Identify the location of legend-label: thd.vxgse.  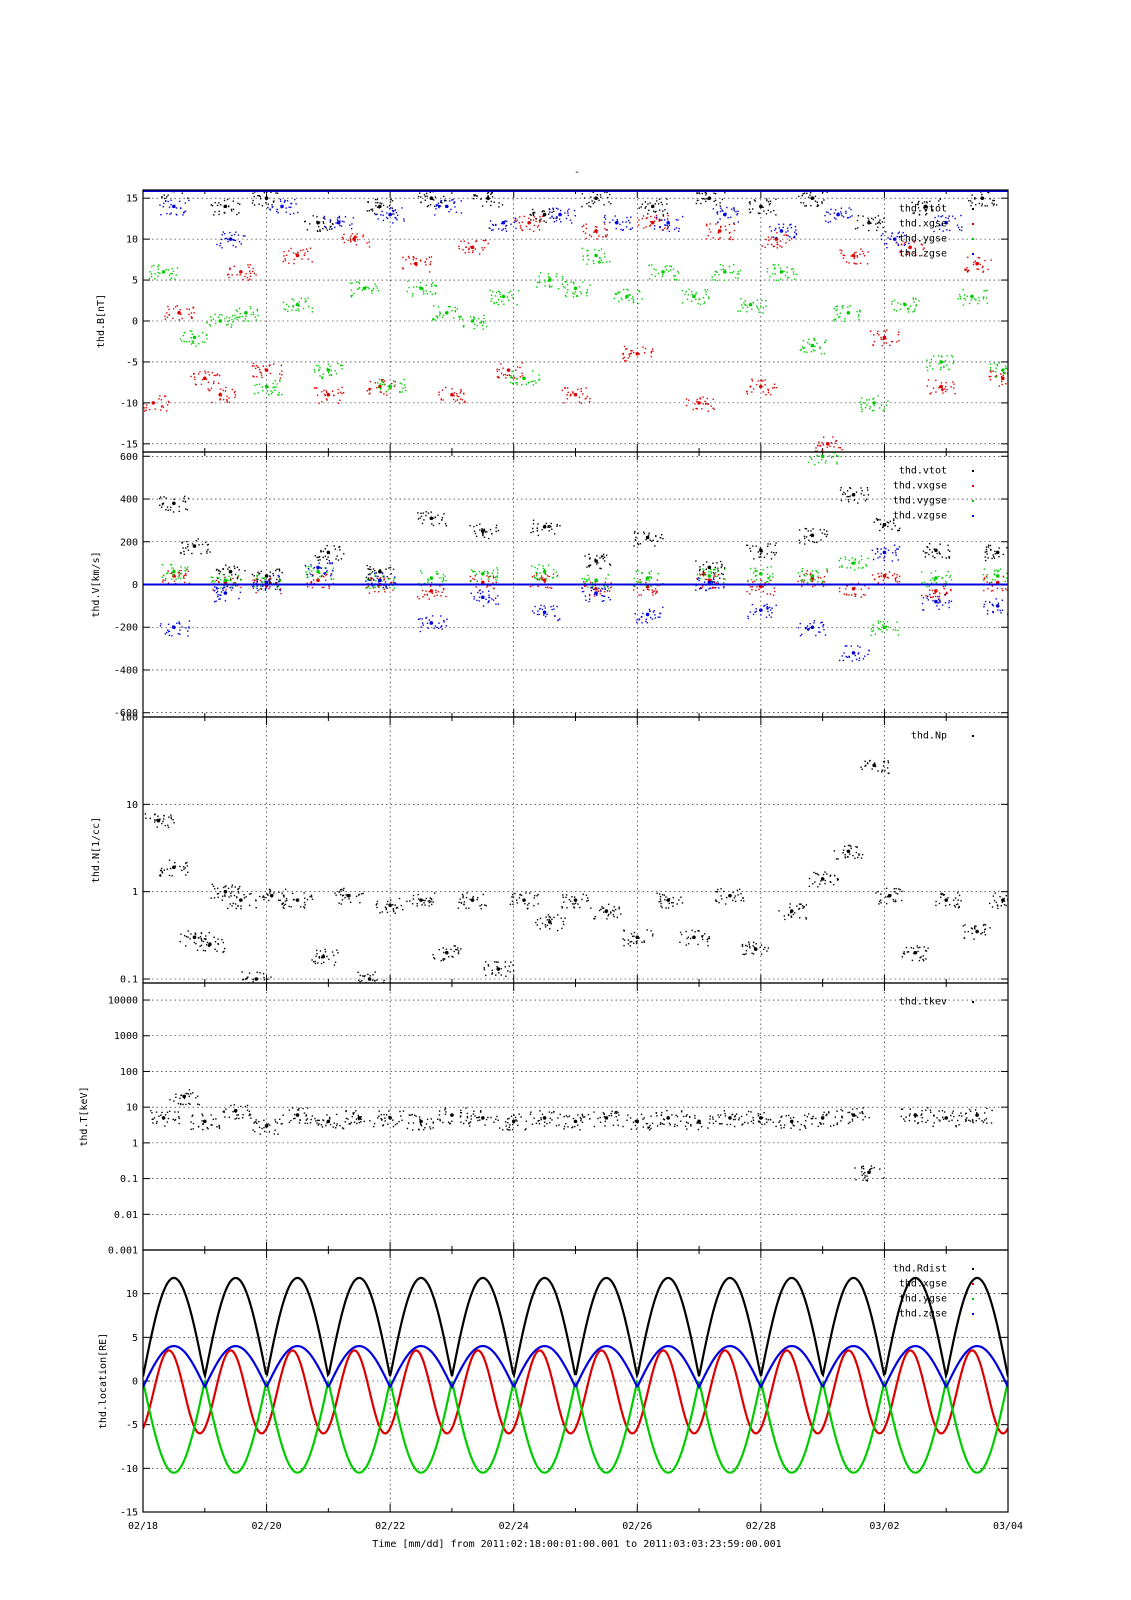
(920, 486).